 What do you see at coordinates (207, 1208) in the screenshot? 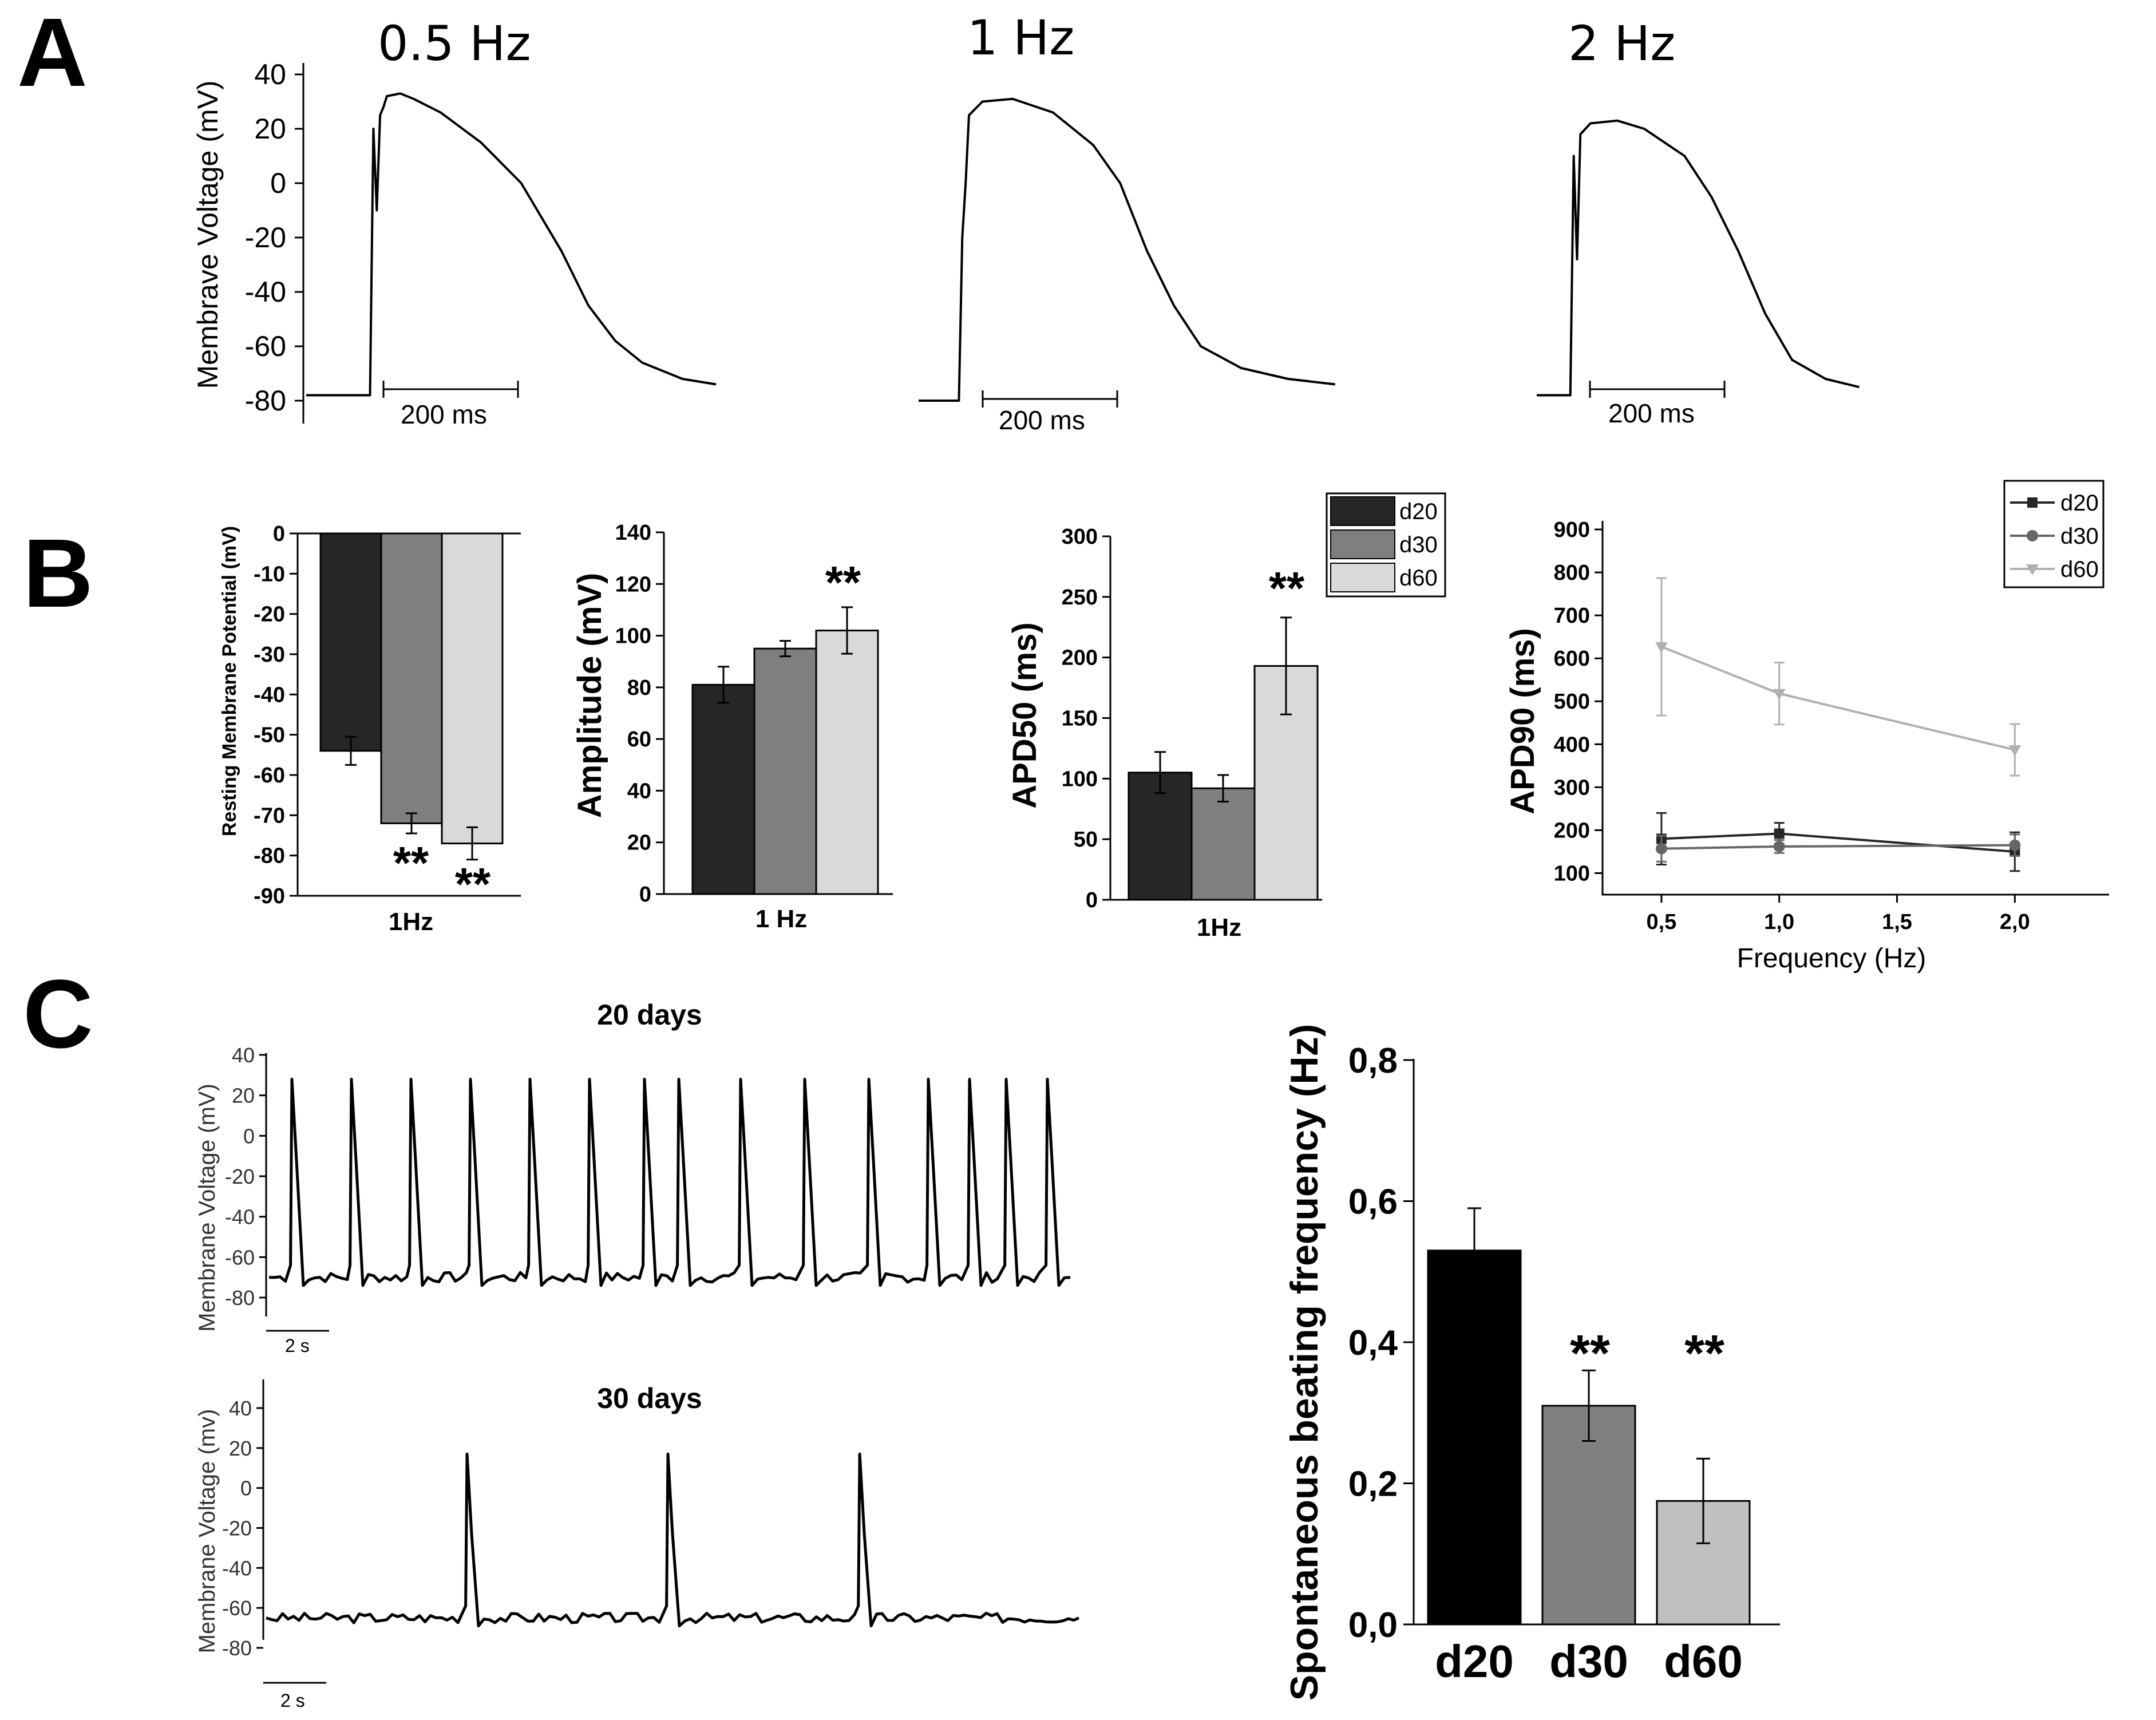
I see `trace-top-ylabel: Membrane Voltage (mV)` at bounding box center [207, 1208].